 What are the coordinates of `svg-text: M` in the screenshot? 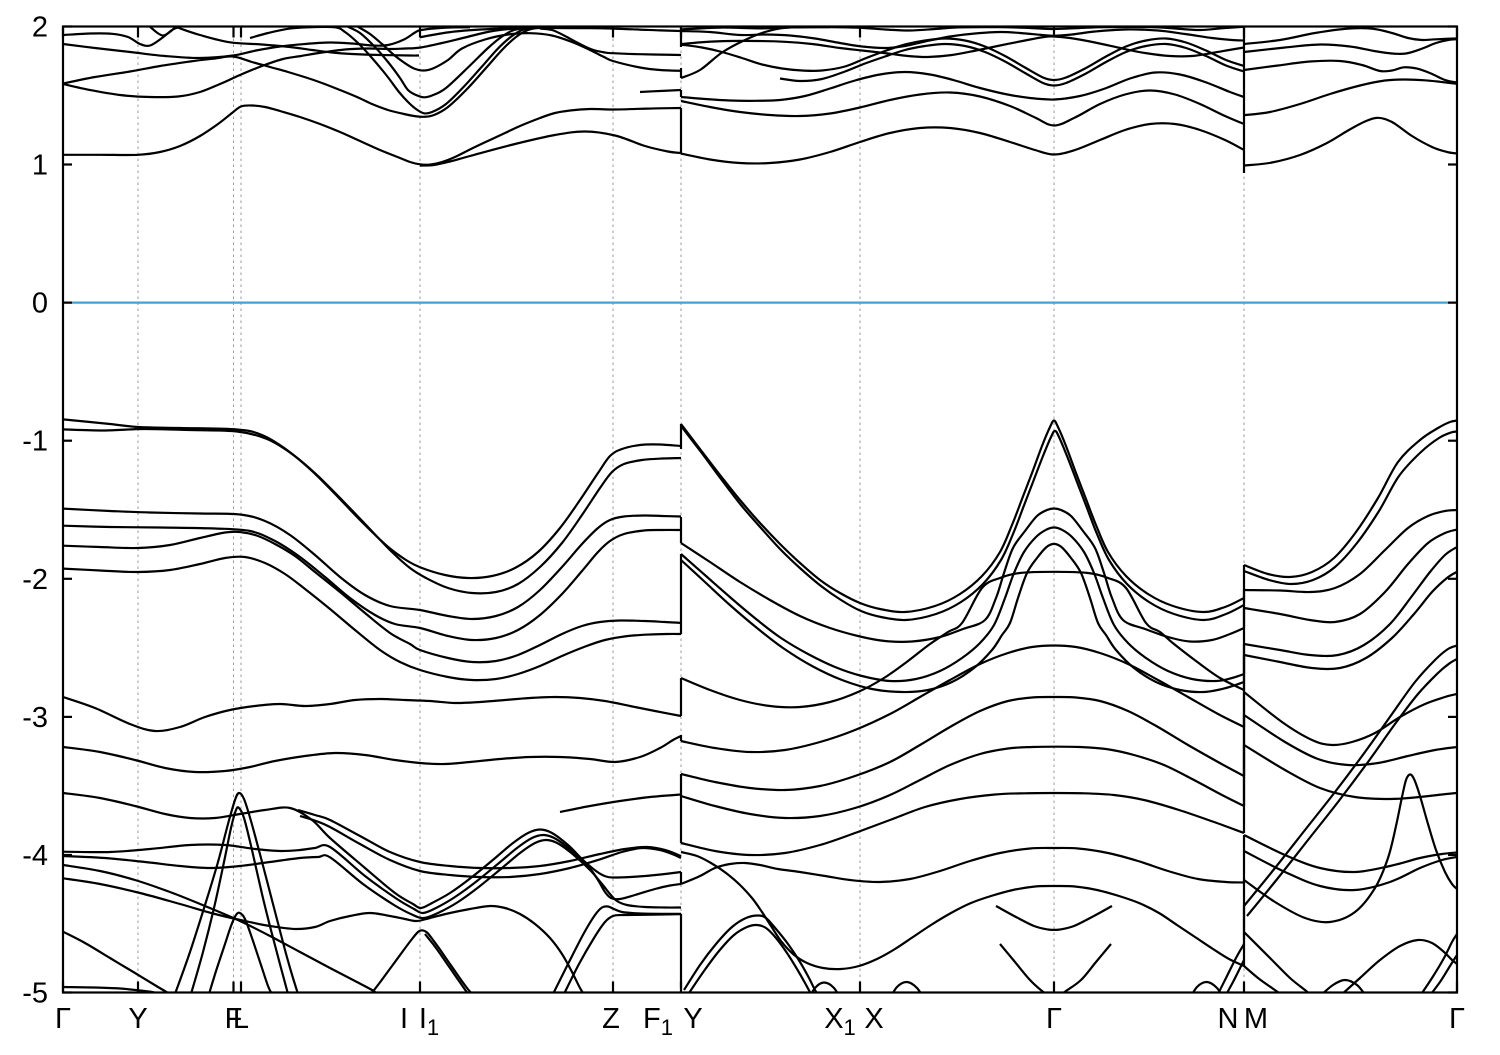 It's located at (1256, 1019).